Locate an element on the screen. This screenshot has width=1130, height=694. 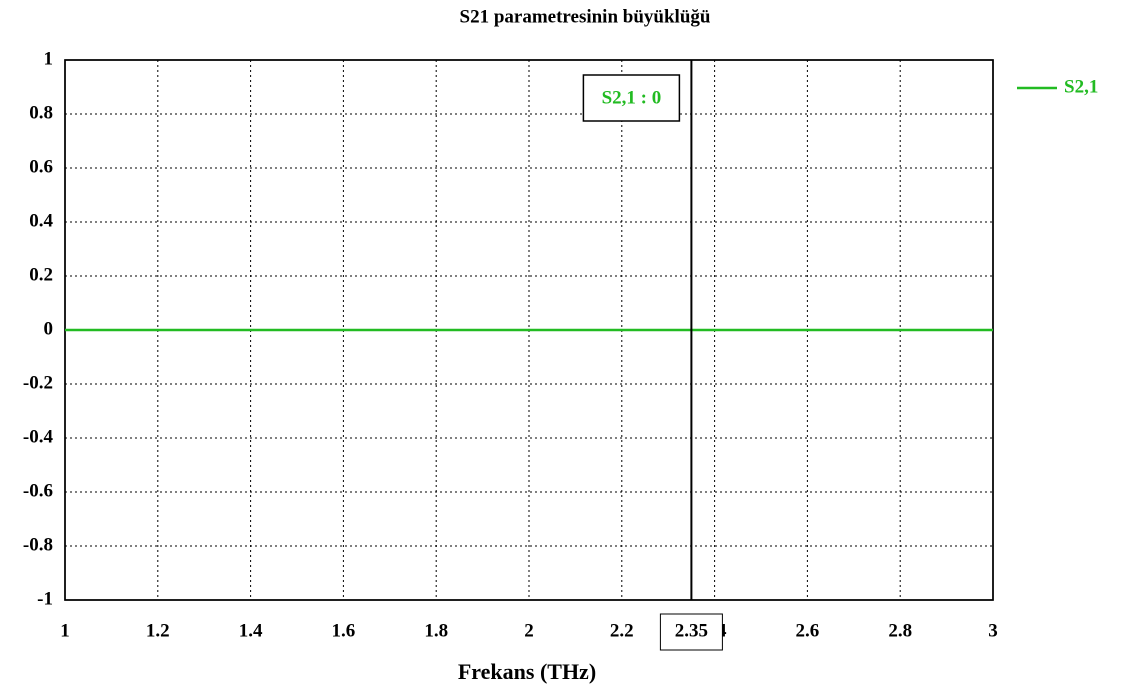
x-tick-label: 3 is located at coordinates (993, 630).